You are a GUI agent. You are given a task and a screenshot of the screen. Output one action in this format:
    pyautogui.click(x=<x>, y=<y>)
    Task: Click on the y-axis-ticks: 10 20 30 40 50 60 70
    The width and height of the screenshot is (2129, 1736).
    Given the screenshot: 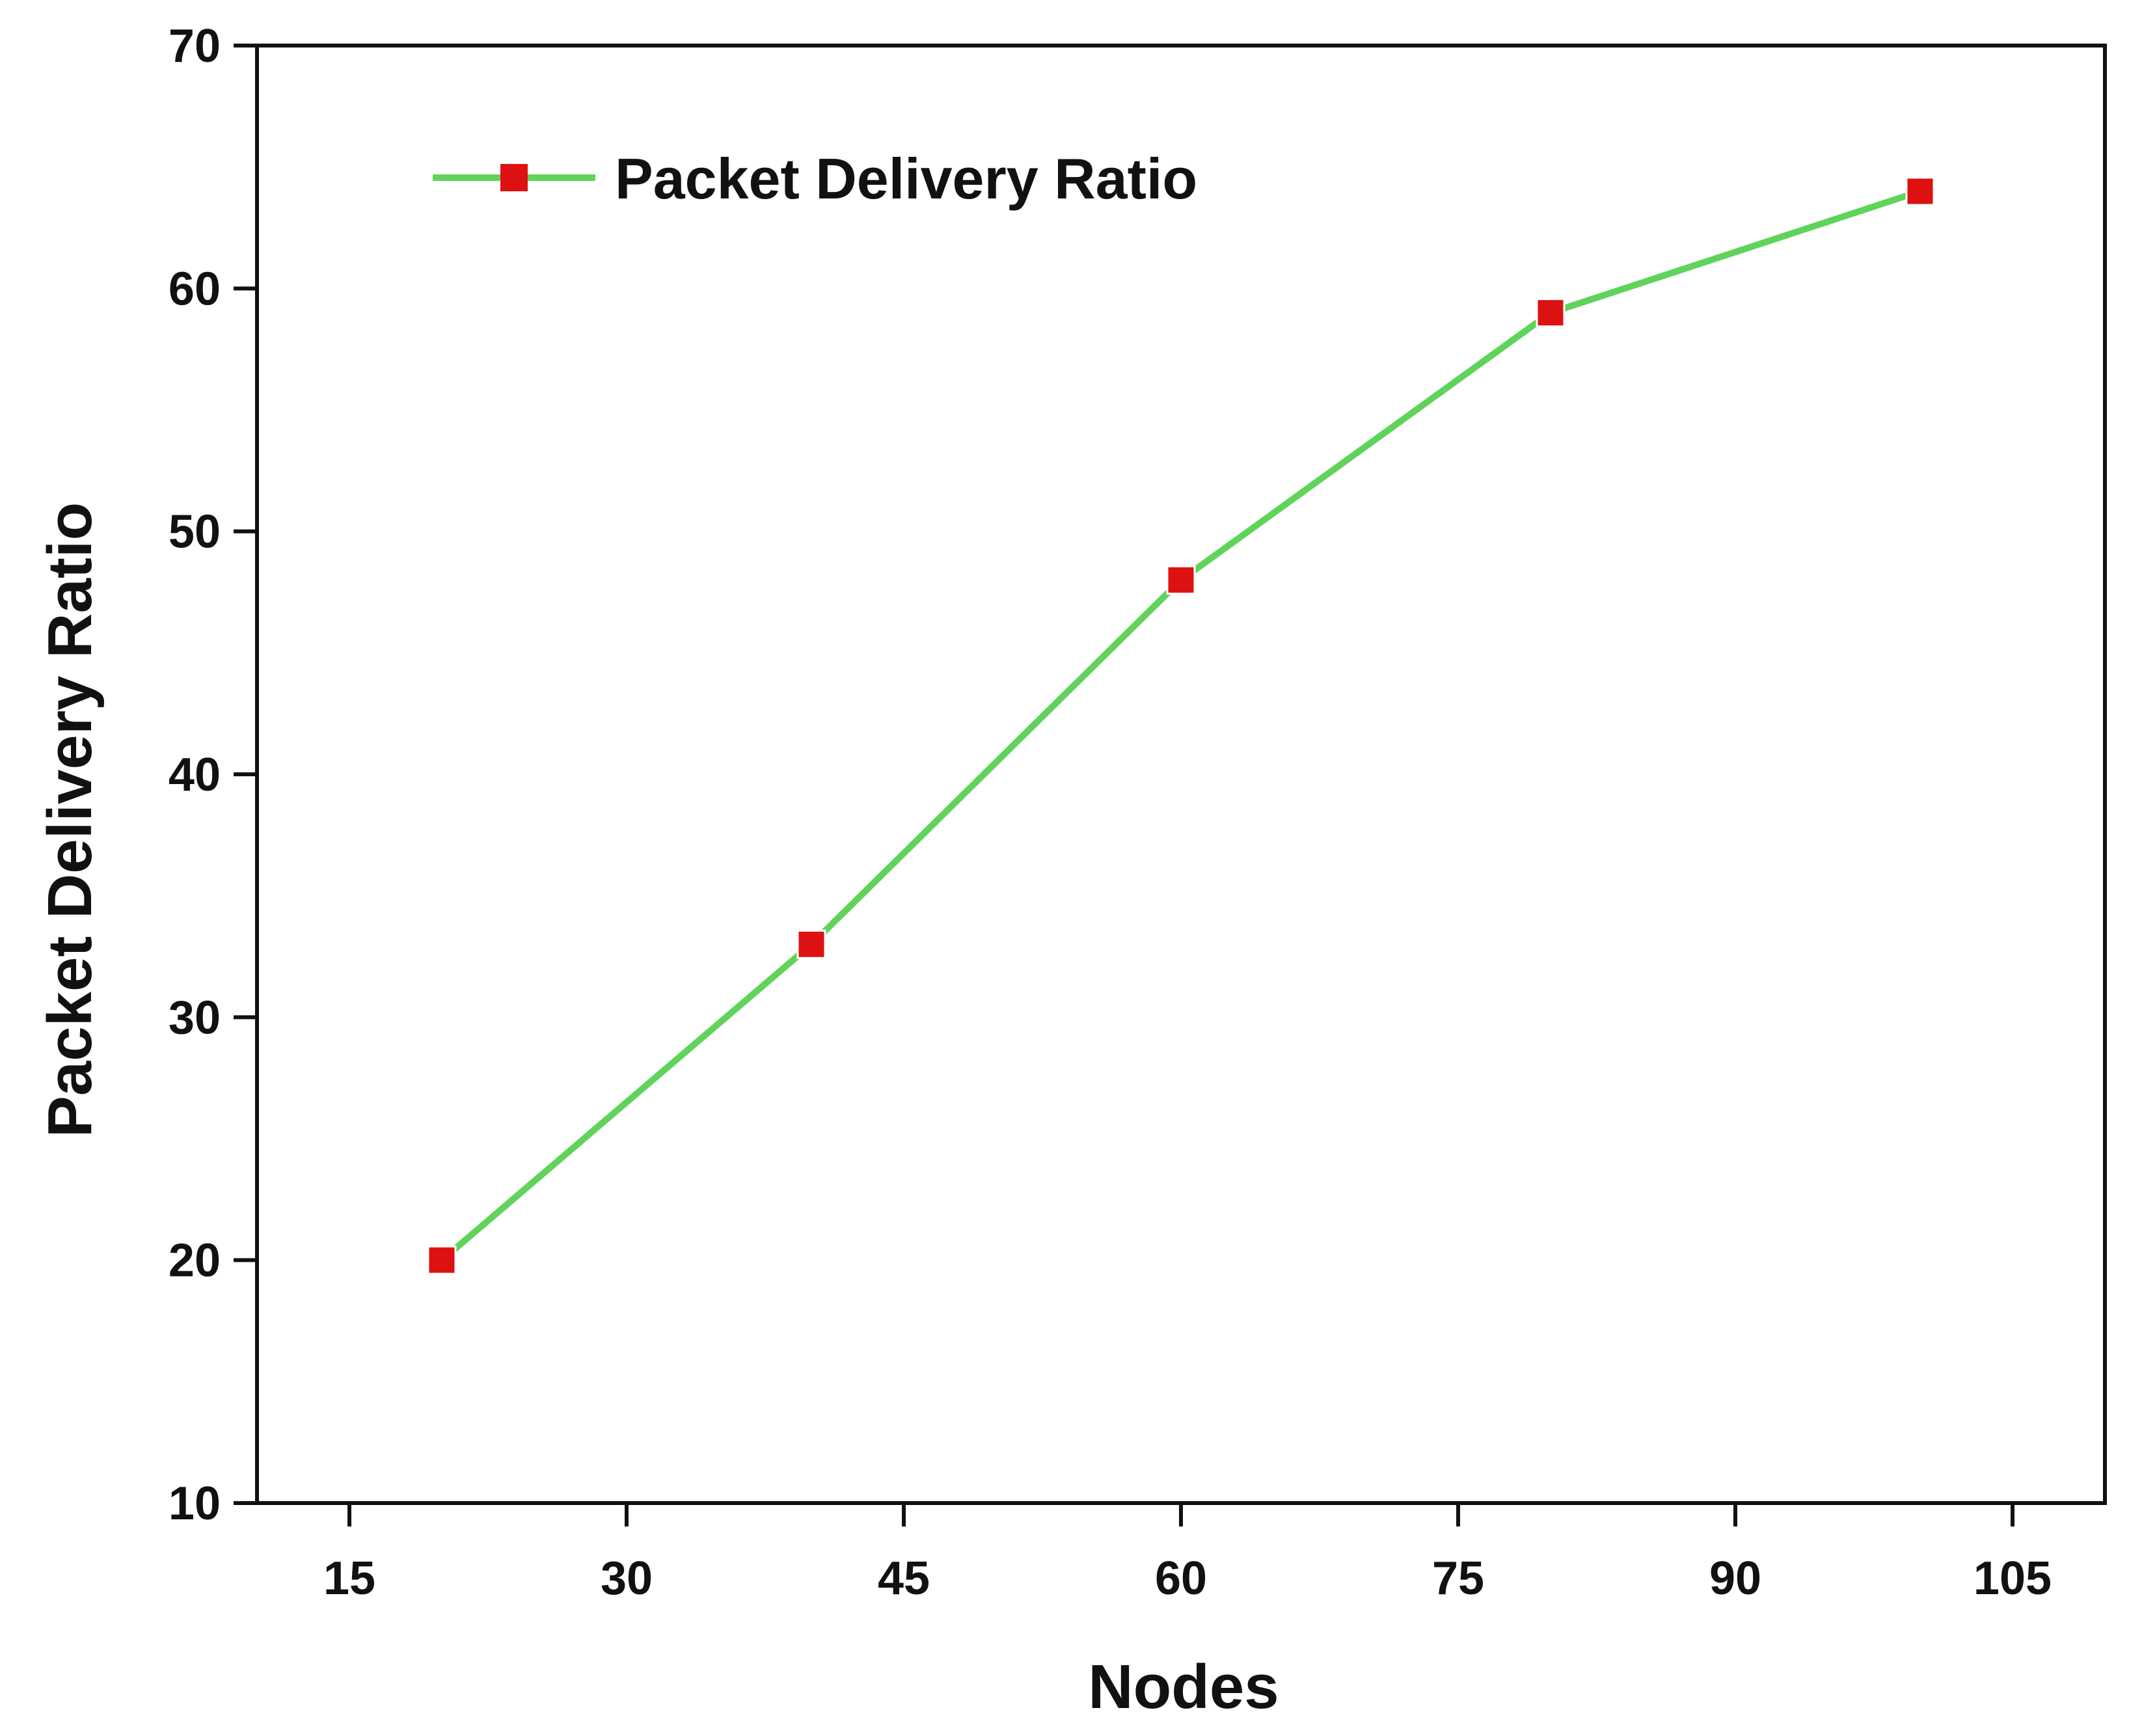 What is the action you would take?
    pyautogui.click(x=213, y=775)
    